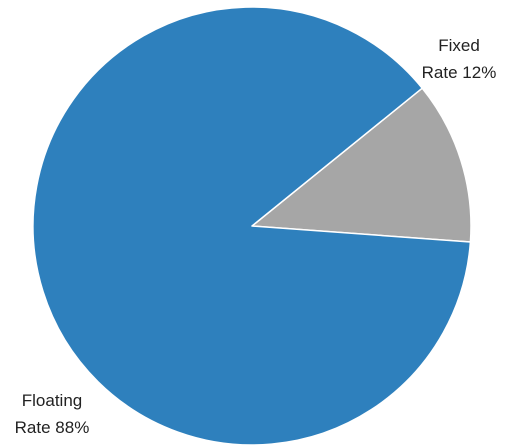 Image resolution: width=518 pixels, height=445 pixels. I want to click on fixed-rate-label-line-2: Rate 12%, so click(459, 72).